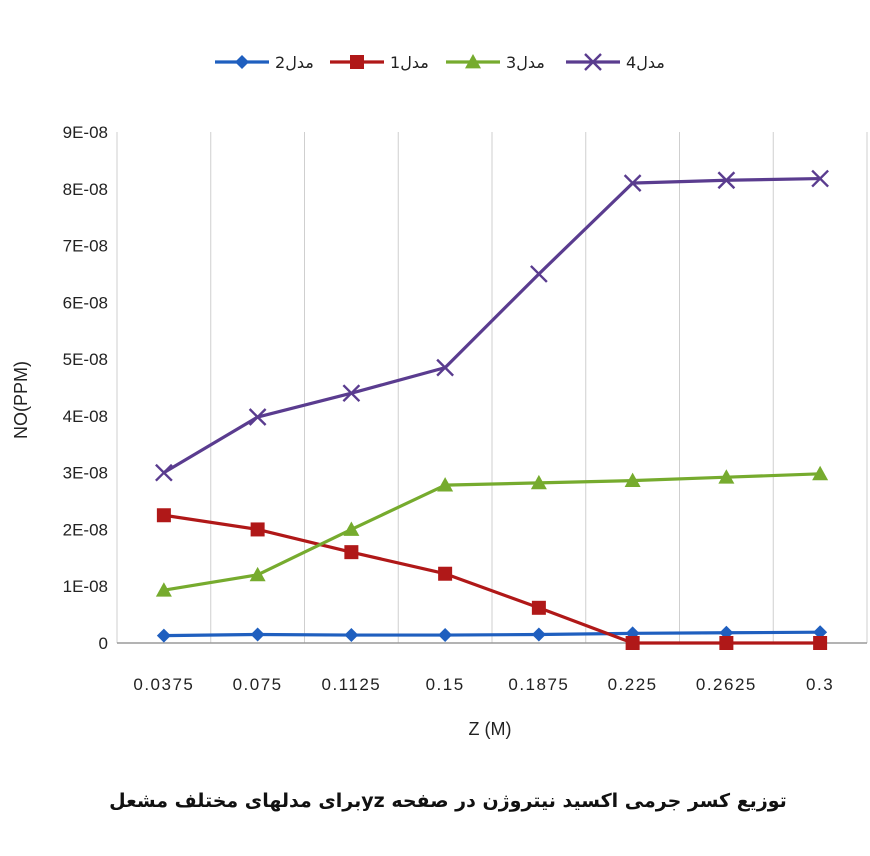 This screenshot has width=870, height=856. Describe the element at coordinates (490, 729) in the screenshot. I see `x-axis-title: Z (M)` at that location.